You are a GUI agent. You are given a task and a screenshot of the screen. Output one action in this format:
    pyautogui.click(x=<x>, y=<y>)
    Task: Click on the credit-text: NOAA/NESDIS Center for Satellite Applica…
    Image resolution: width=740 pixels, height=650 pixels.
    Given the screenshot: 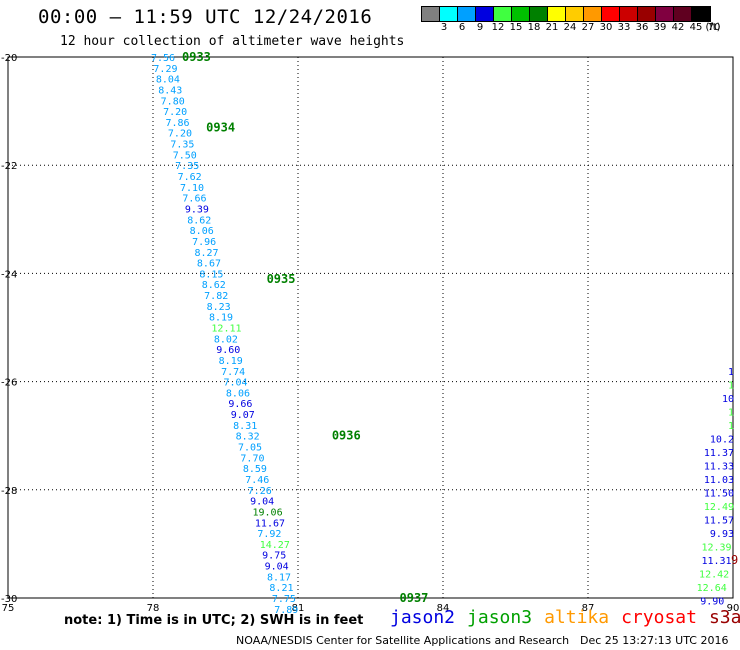 What is the action you would take?
    pyautogui.click(x=403, y=640)
    